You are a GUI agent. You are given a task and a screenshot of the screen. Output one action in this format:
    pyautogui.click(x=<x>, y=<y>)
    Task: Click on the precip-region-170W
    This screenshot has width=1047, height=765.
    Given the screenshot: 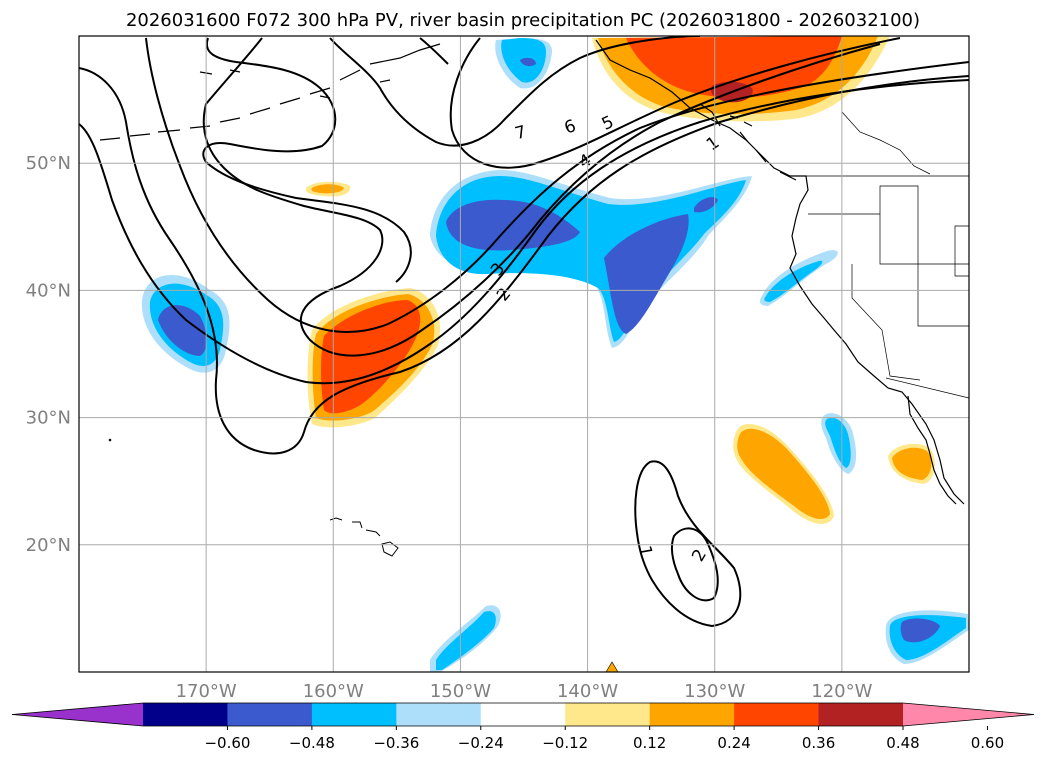 What is the action you would take?
    pyautogui.click(x=185, y=324)
    